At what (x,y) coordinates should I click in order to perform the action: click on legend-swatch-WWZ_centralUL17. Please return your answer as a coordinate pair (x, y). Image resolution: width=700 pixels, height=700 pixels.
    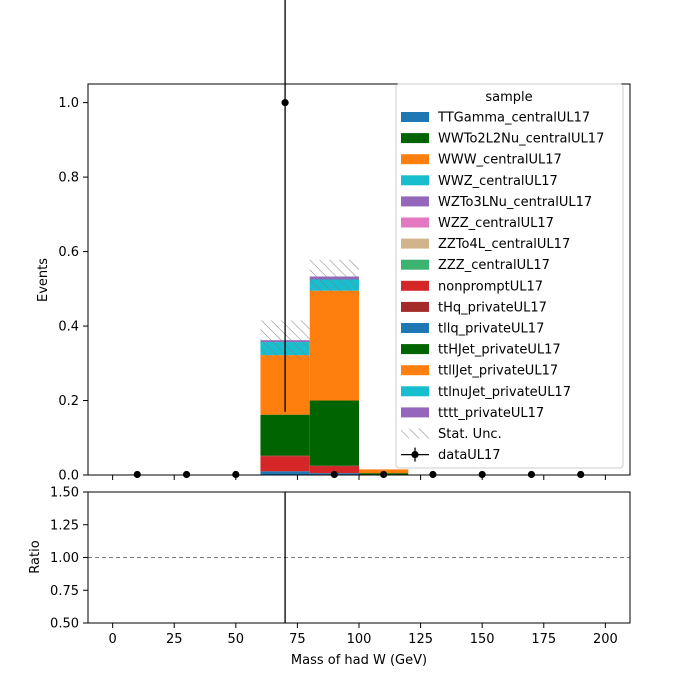
    Looking at the image, I should click on (415, 180).